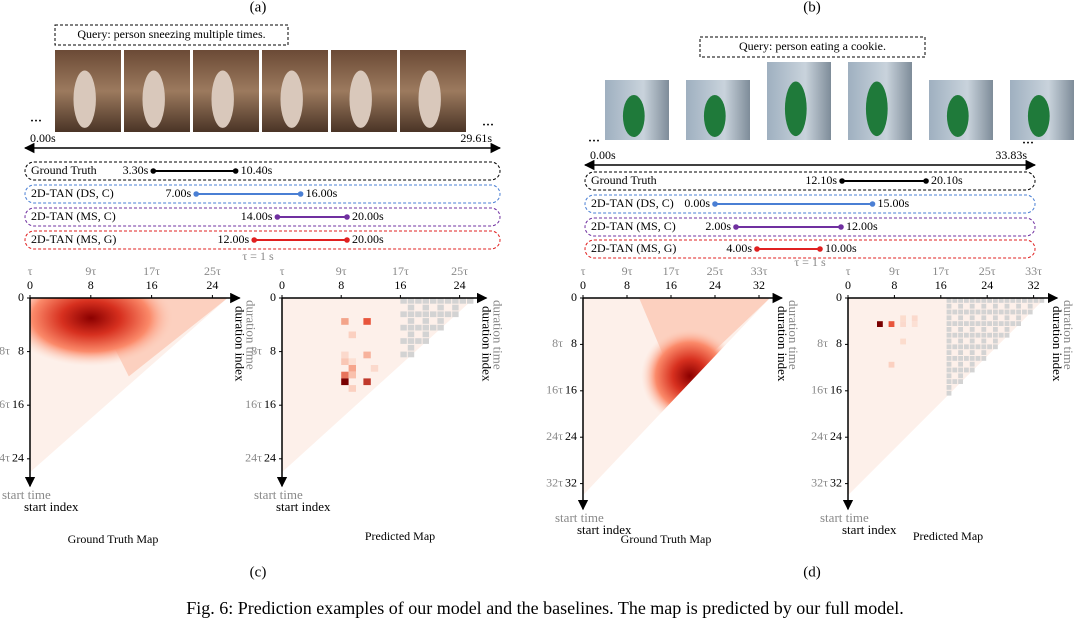 The image size is (1091, 633). I want to click on start-time: 3.30s, so click(136, 170).